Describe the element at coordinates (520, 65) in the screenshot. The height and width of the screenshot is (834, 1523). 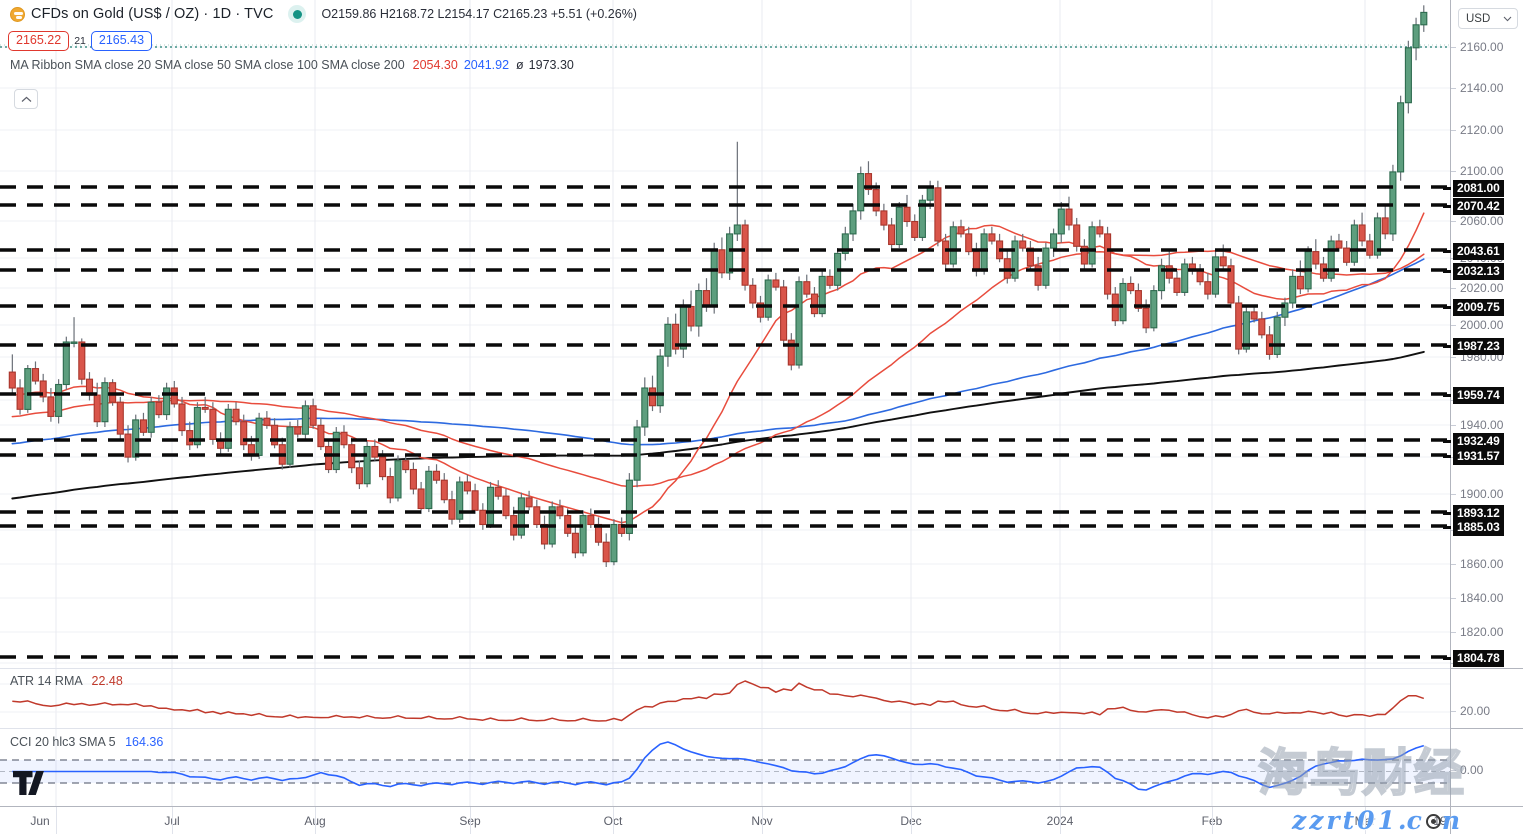
I see `ma-ribbon-avg-symbol: ø` at that location.